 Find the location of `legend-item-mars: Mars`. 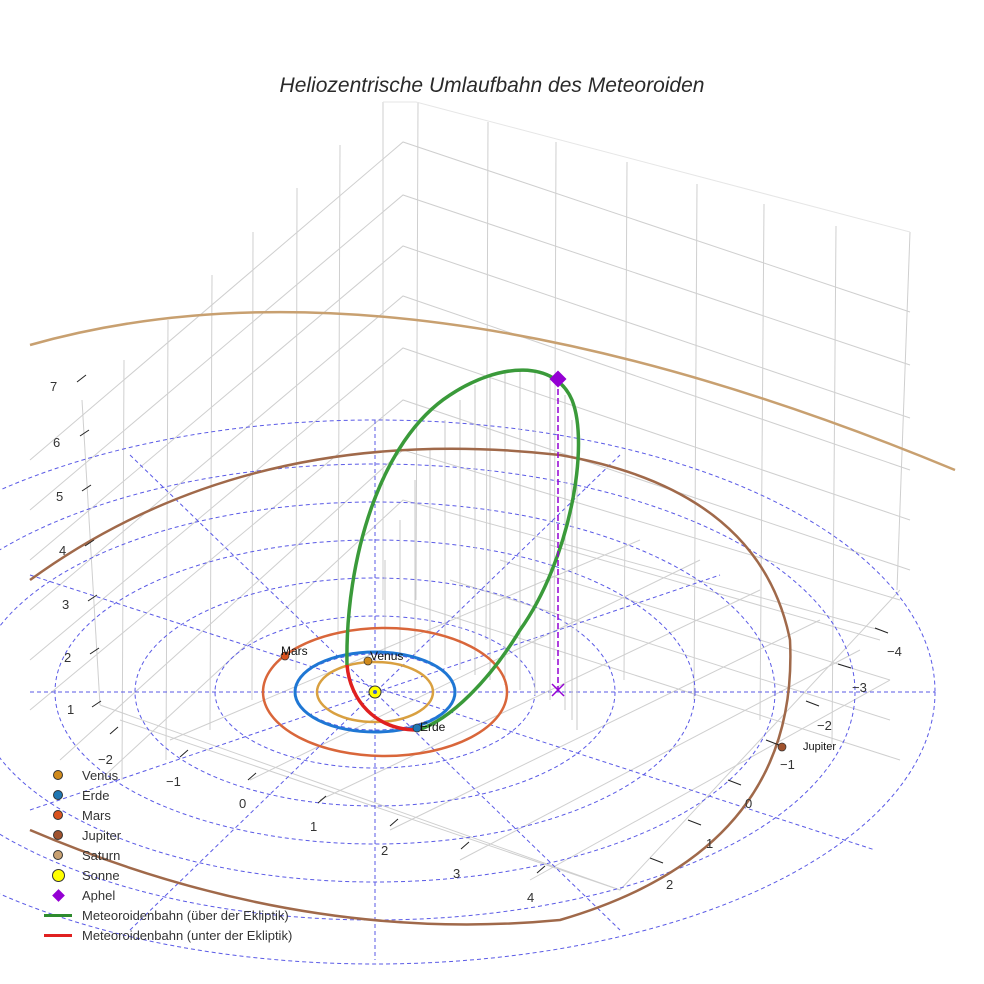

legend-item-mars: Mars is located at coordinates (166, 815).